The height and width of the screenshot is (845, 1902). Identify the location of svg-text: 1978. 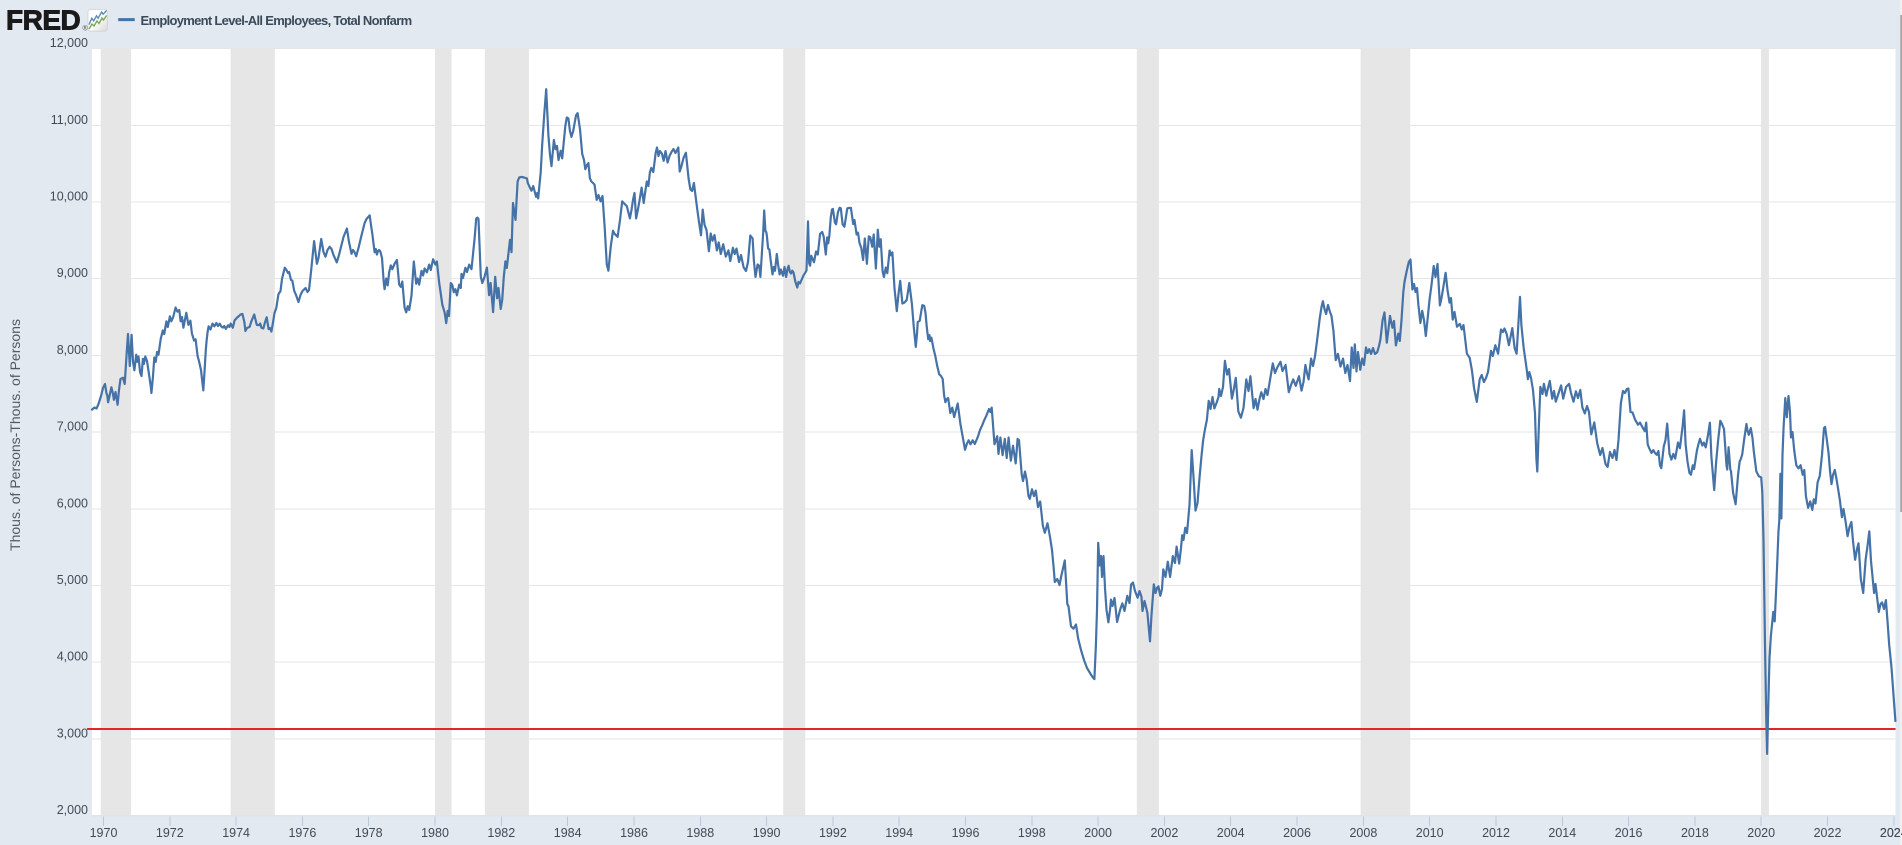
(369, 833).